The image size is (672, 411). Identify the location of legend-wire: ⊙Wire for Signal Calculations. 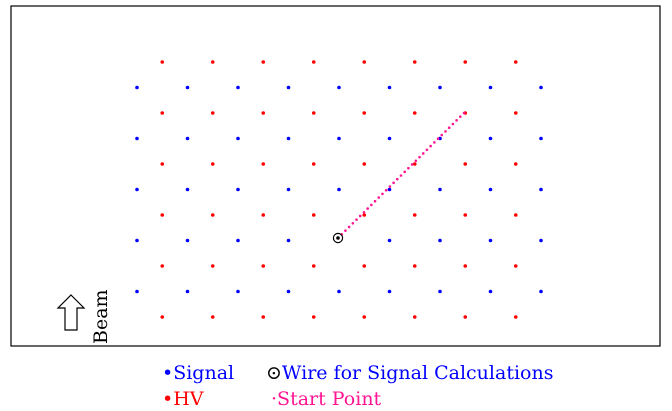
(409, 373).